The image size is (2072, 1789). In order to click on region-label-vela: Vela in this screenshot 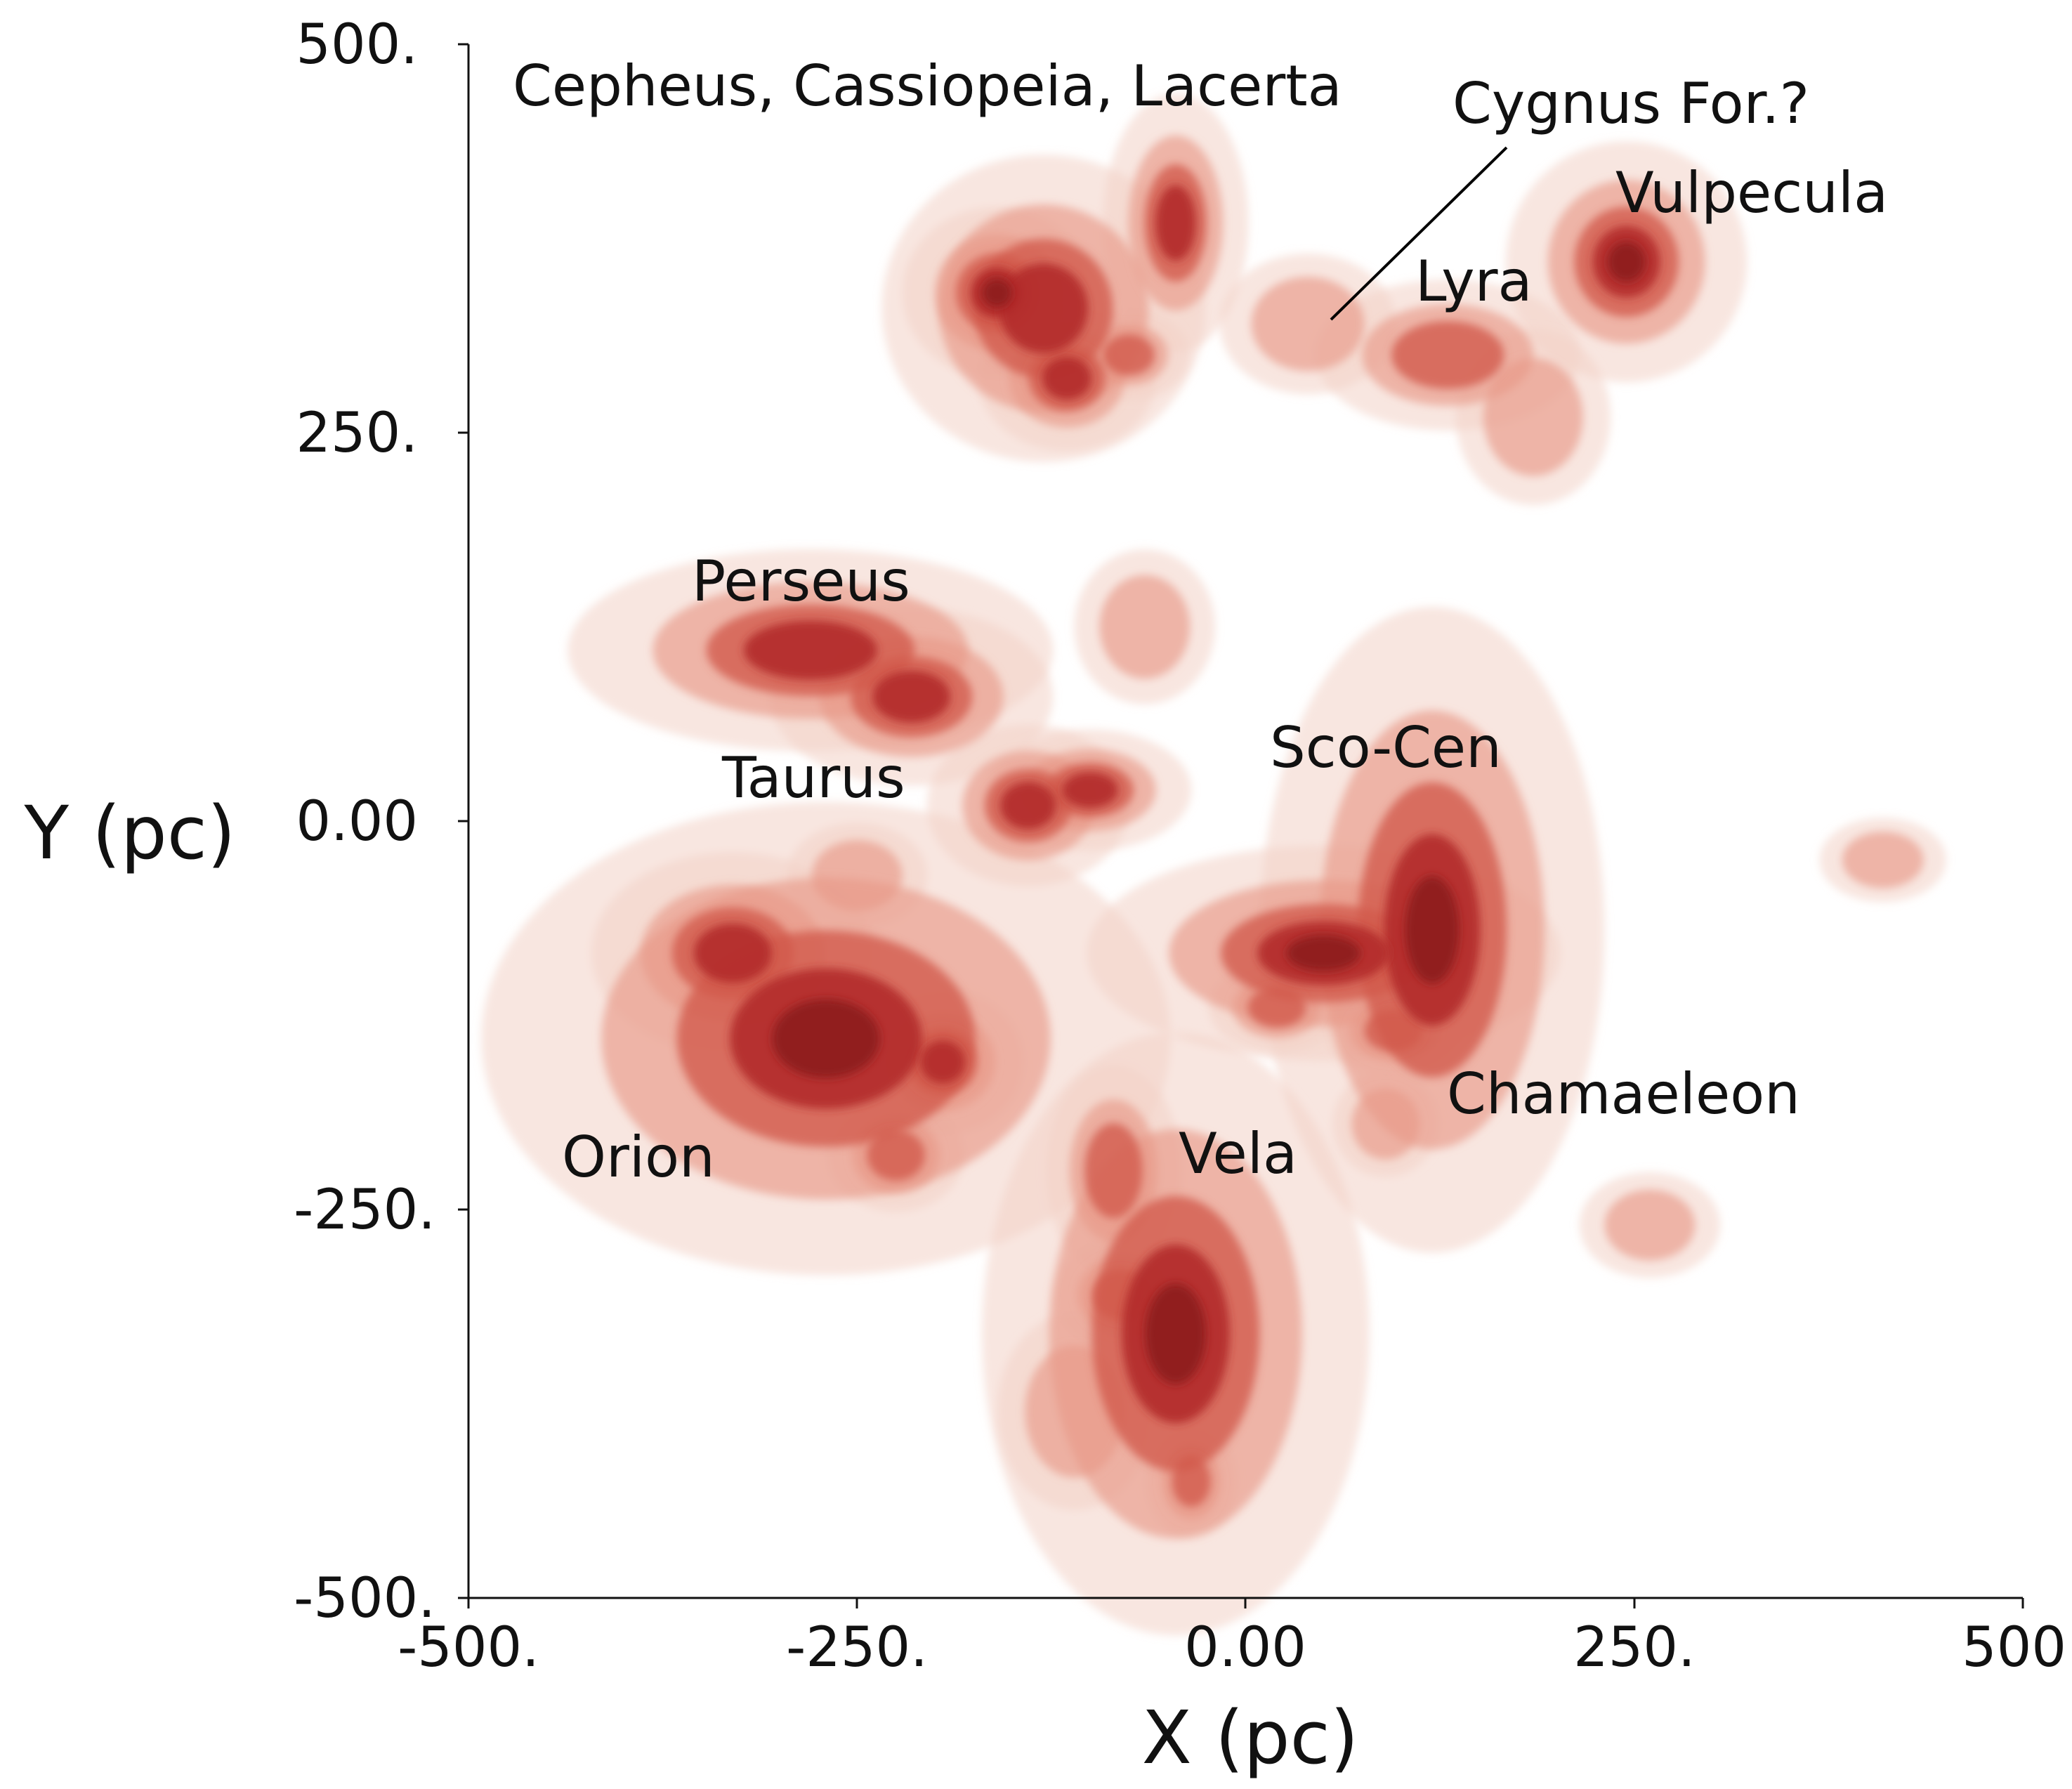, I will do `click(1238, 1154)`.